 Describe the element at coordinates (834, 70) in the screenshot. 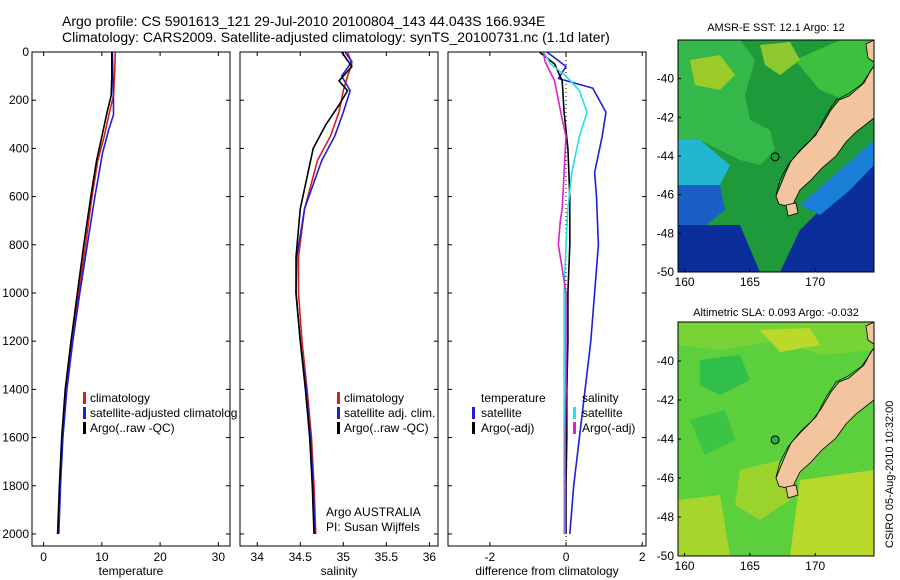

I see `sst-field-green-north` at that location.